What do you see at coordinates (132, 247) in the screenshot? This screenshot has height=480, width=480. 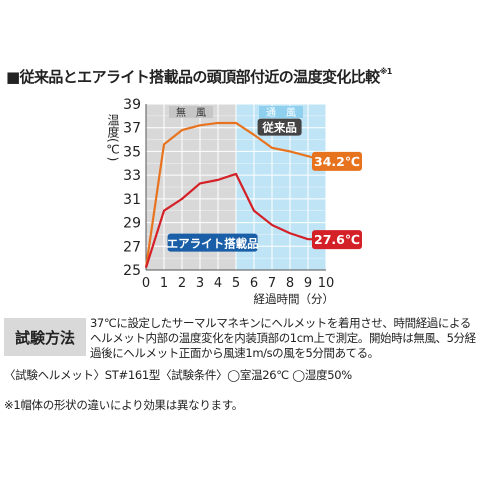 I see `y-tick-label: 27` at bounding box center [132, 247].